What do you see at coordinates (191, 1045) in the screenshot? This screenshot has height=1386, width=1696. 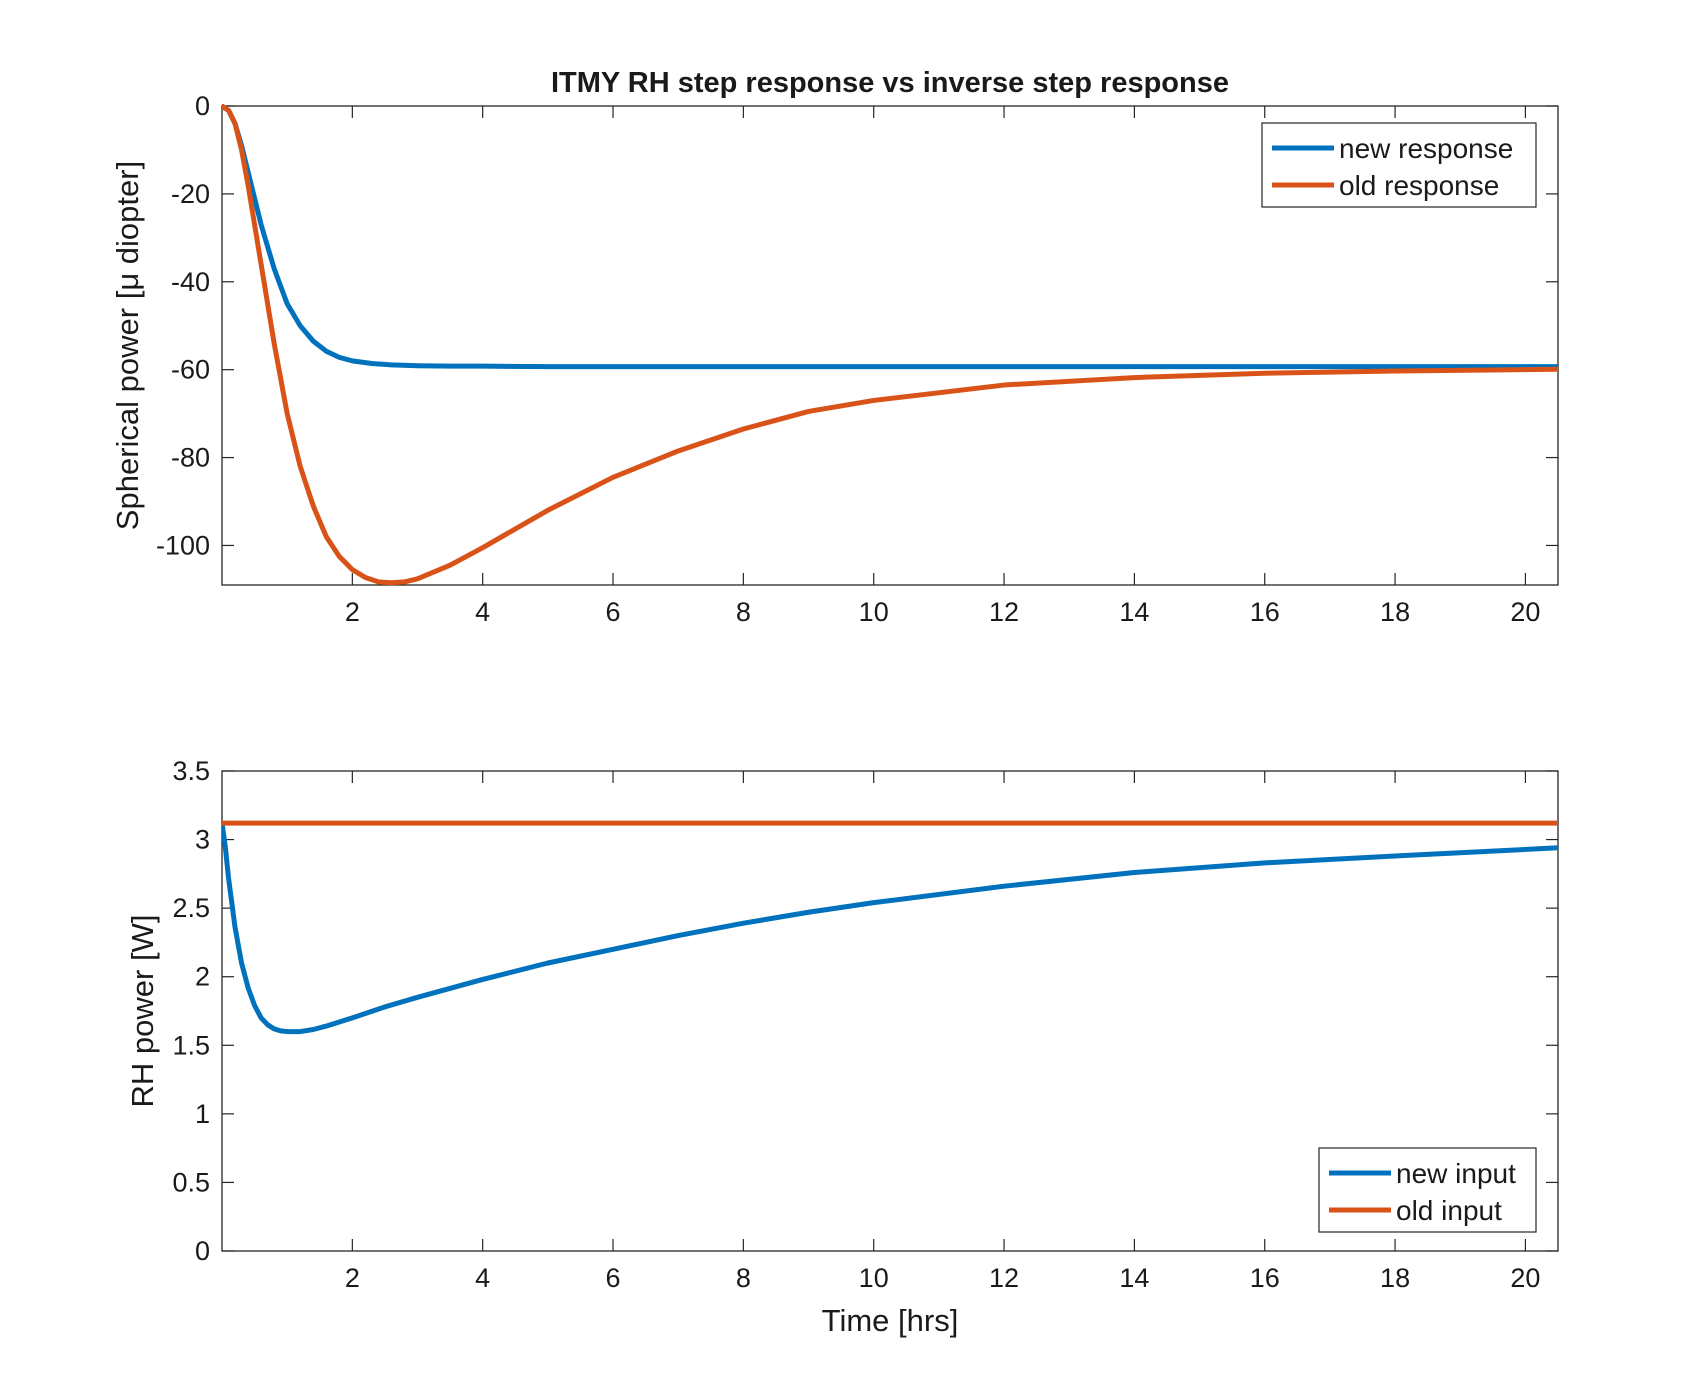 I see `y-tick-label: 1.5` at bounding box center [191, 1045].